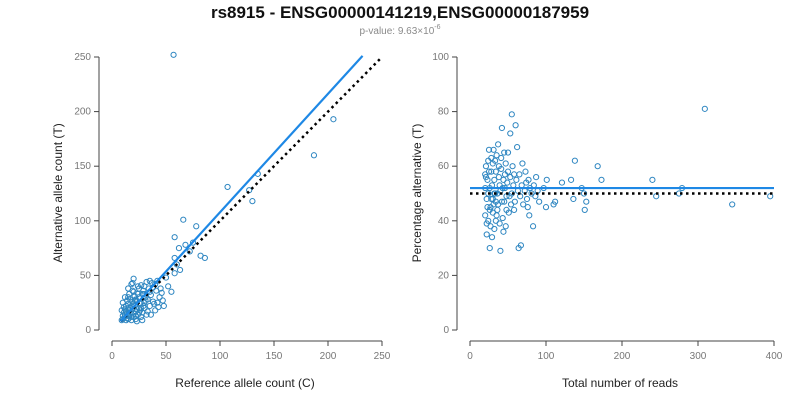  What do you see at coordinates (82, 57) in the screenshot?
I see `y-tick-label: 250` at bounding box center [82, 57].